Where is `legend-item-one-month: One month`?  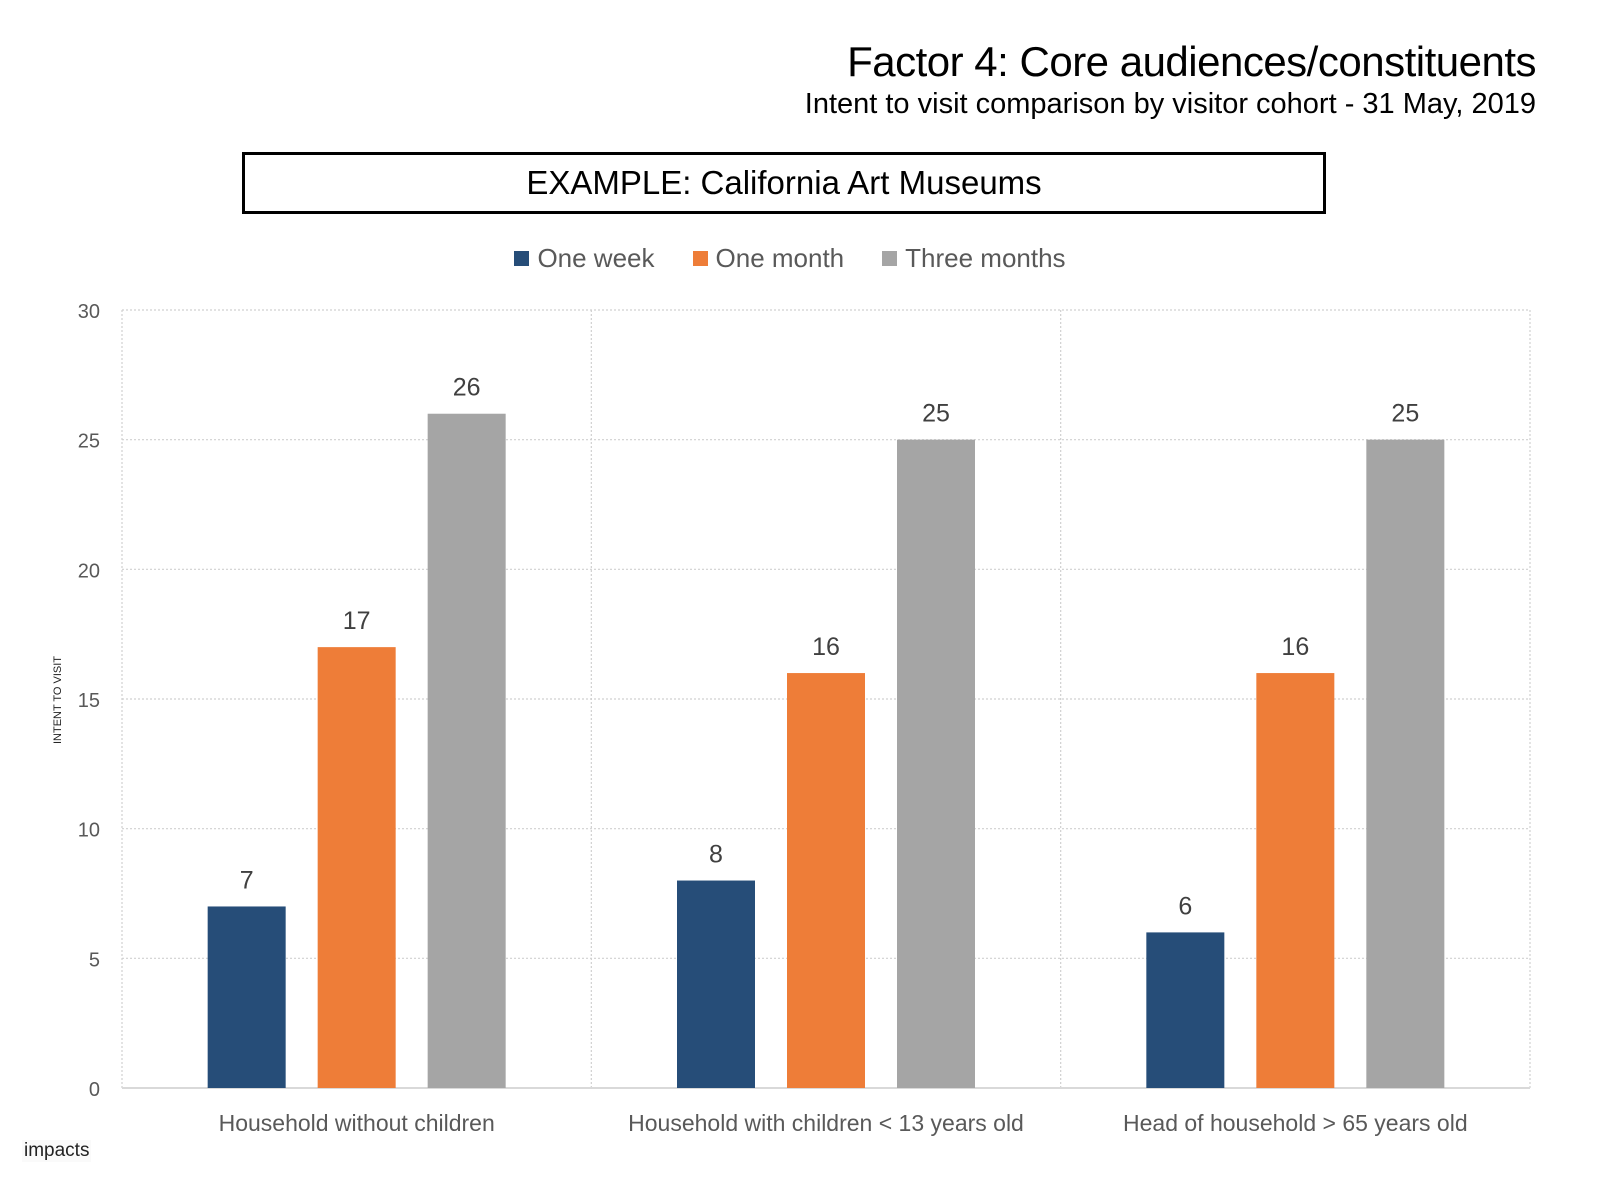 legend-item-one-month: One month is located at coordinates (768, 258).